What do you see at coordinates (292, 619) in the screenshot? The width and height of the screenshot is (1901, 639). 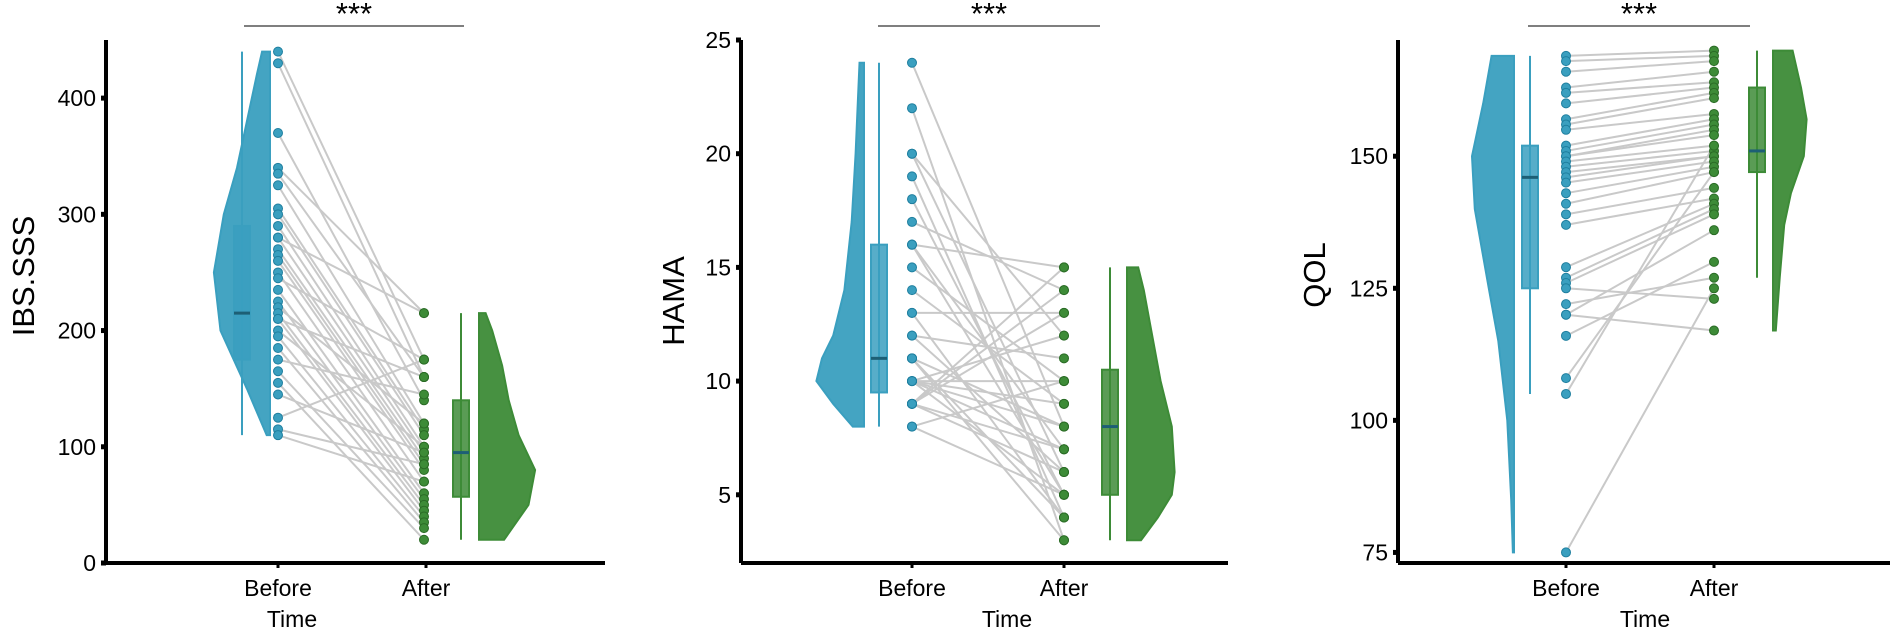 I see `x-axis-title: Time` at bounding box center [292, 619].